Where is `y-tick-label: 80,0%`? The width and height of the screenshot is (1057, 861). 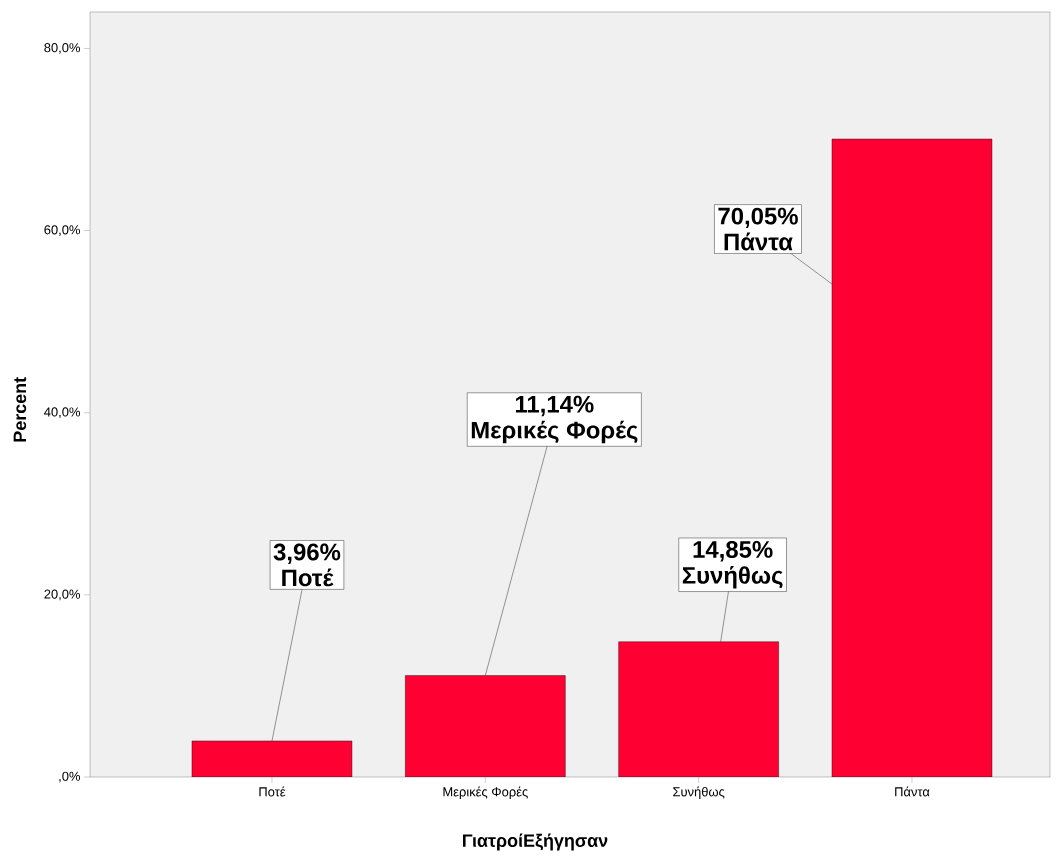
y-tick-label: 80,0% is located at coordinates (62, 48).